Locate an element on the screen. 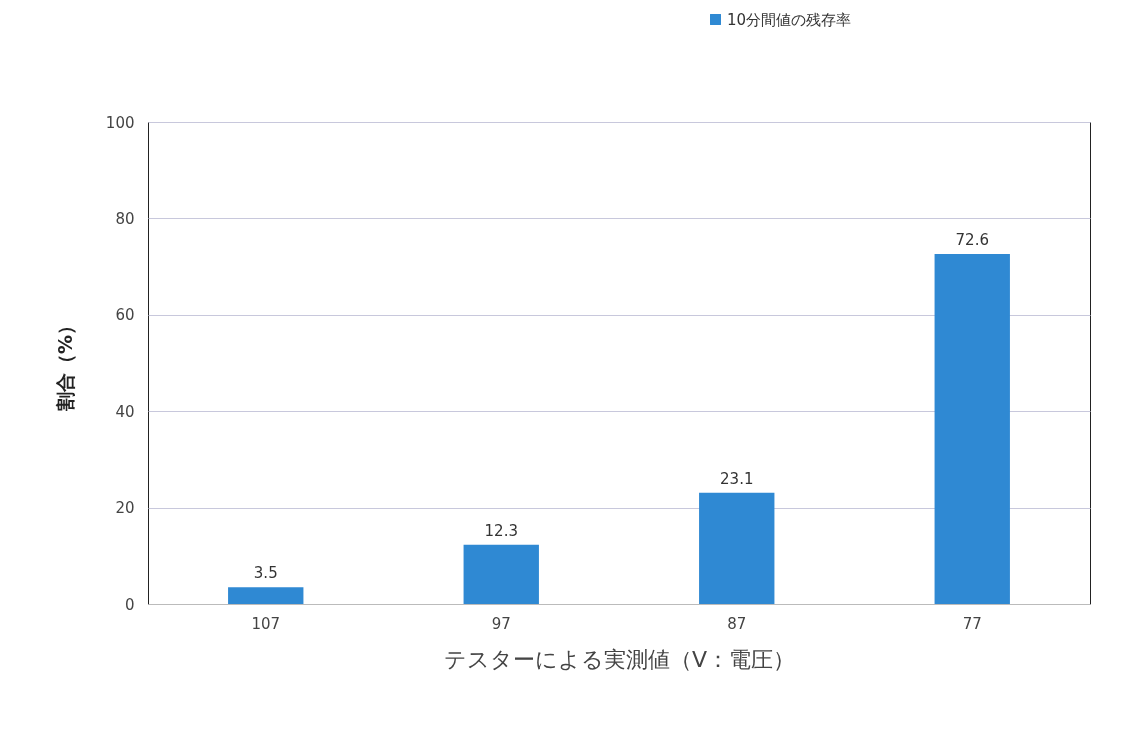  x-tick-label: 97 is located at coordinates (501, 623).